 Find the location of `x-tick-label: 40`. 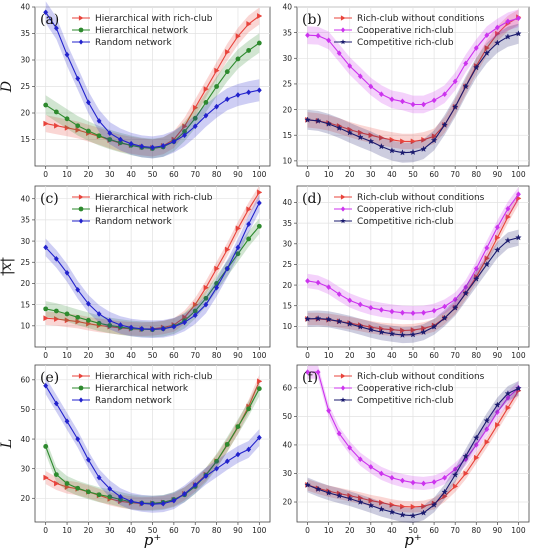

x-tick-label: 40 is located at coordinates (131, 174).